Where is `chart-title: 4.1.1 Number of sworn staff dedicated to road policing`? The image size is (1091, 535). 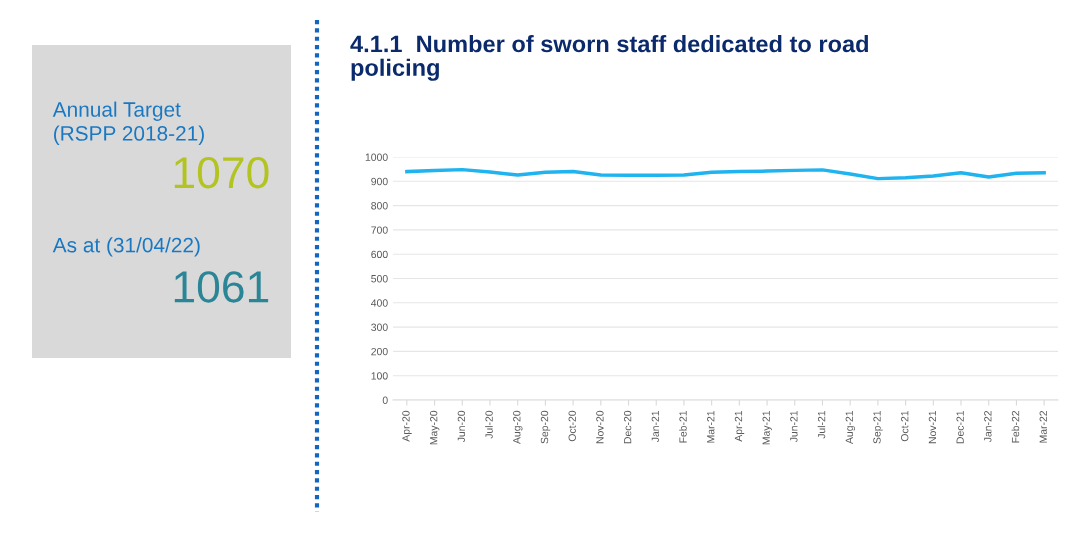 chart-title: 4.1.1 Number of sworn staff dedicated to road policing is located at coordinates (609, 58).